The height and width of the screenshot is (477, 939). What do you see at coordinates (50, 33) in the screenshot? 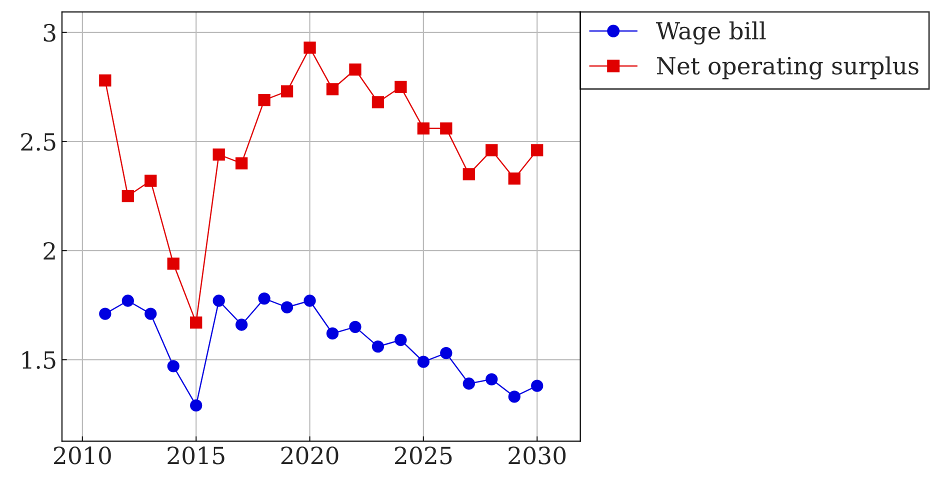
I see `y-tick-label: 3` at bounding box center [50, 33].